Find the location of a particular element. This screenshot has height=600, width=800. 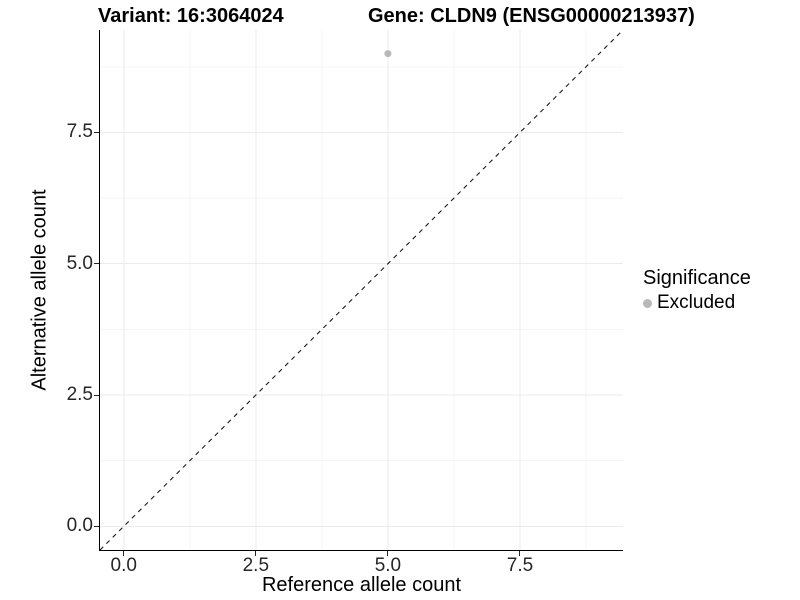

y-tick-label: 5.0 is located at coordinates (79, 263).